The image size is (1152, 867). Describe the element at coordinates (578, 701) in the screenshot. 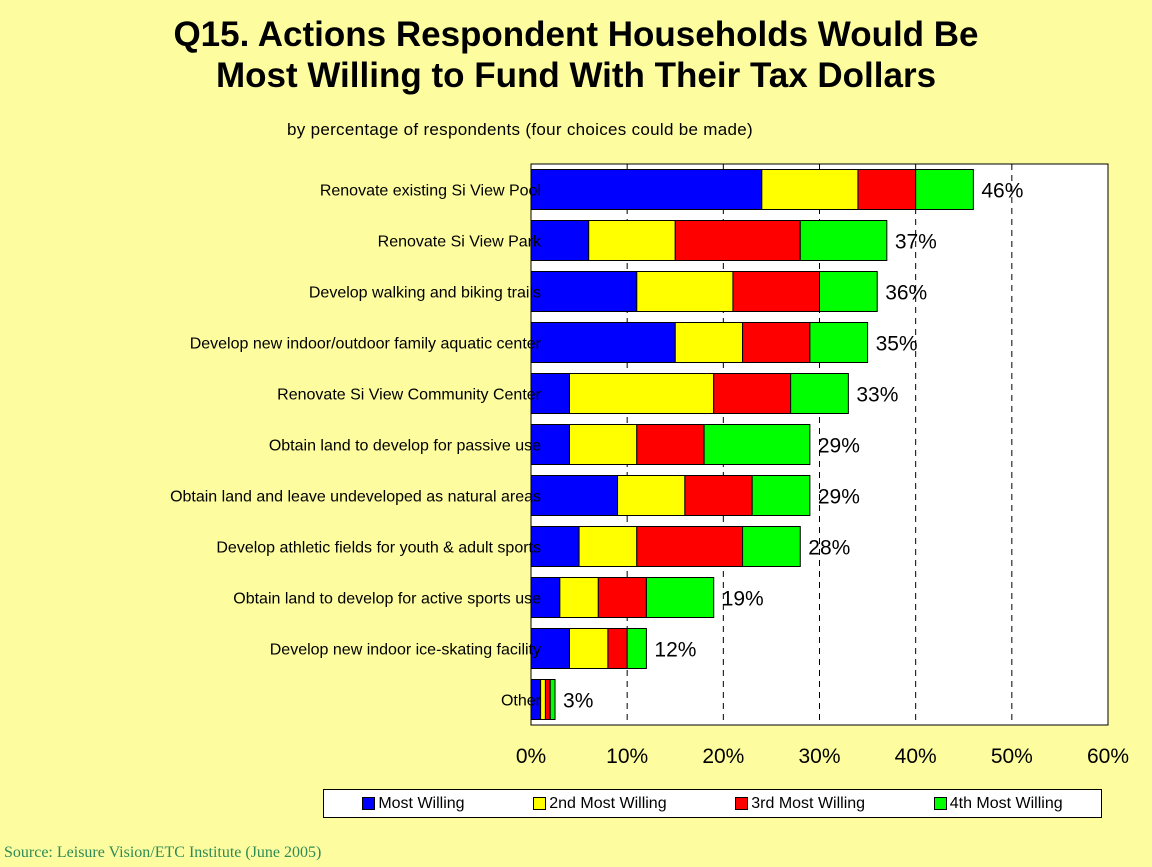

I see `total-label: 3%` at that location.